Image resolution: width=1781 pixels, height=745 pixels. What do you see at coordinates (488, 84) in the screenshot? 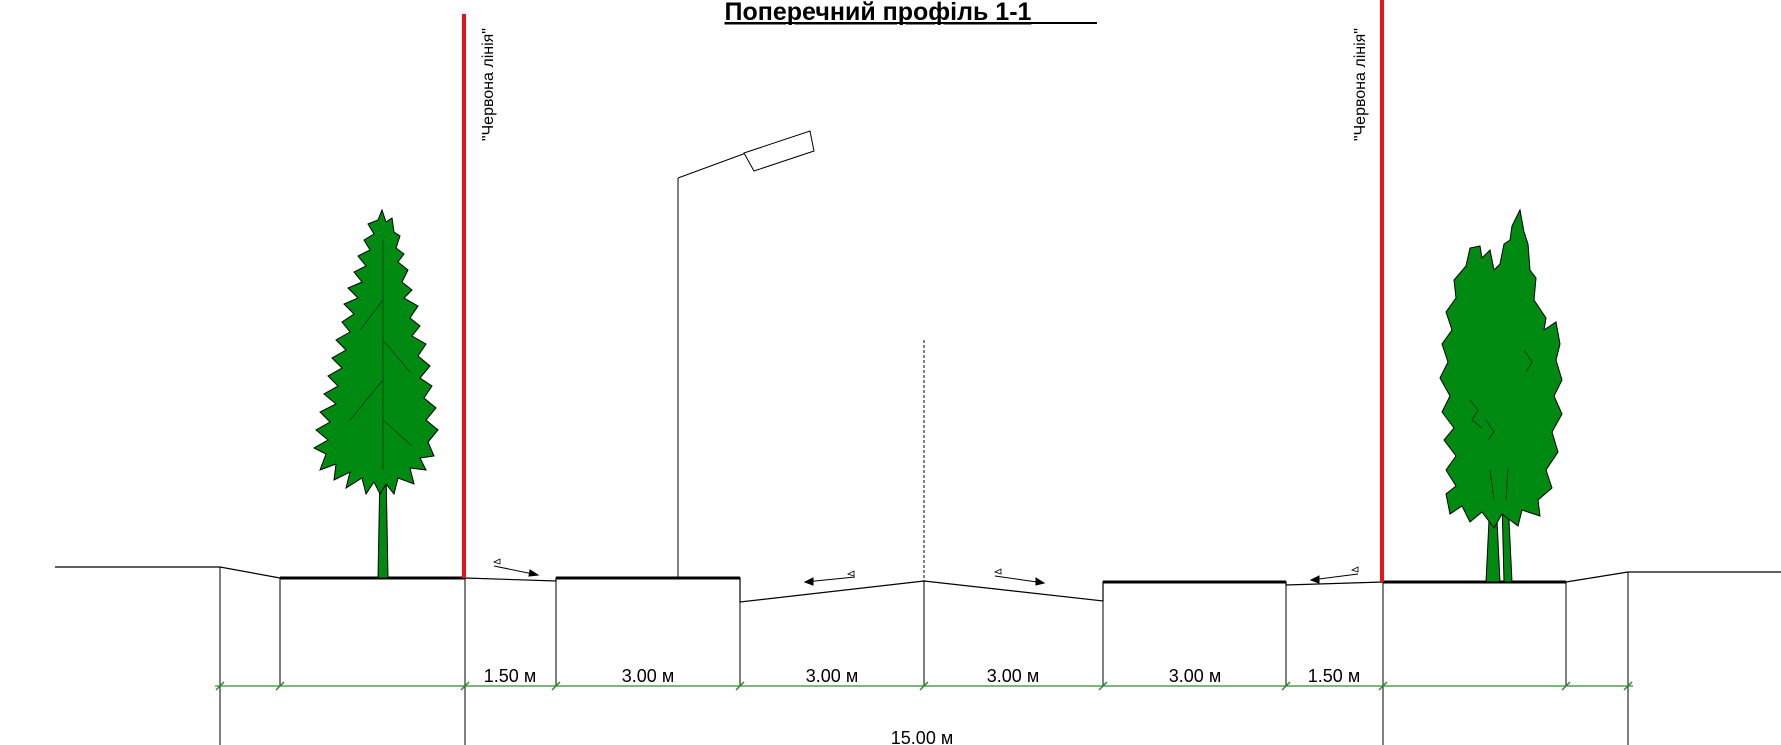
I see `red-line-left-label: "Червона лінія"` at bounding box center [488, 84].